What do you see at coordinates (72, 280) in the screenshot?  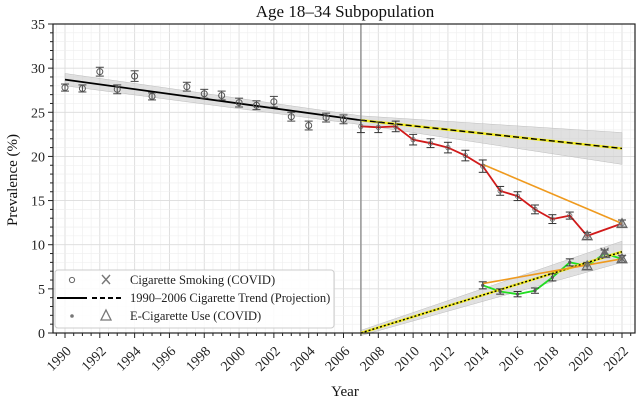 I see `legend-circle-marker` at bounding box center [72, 280].